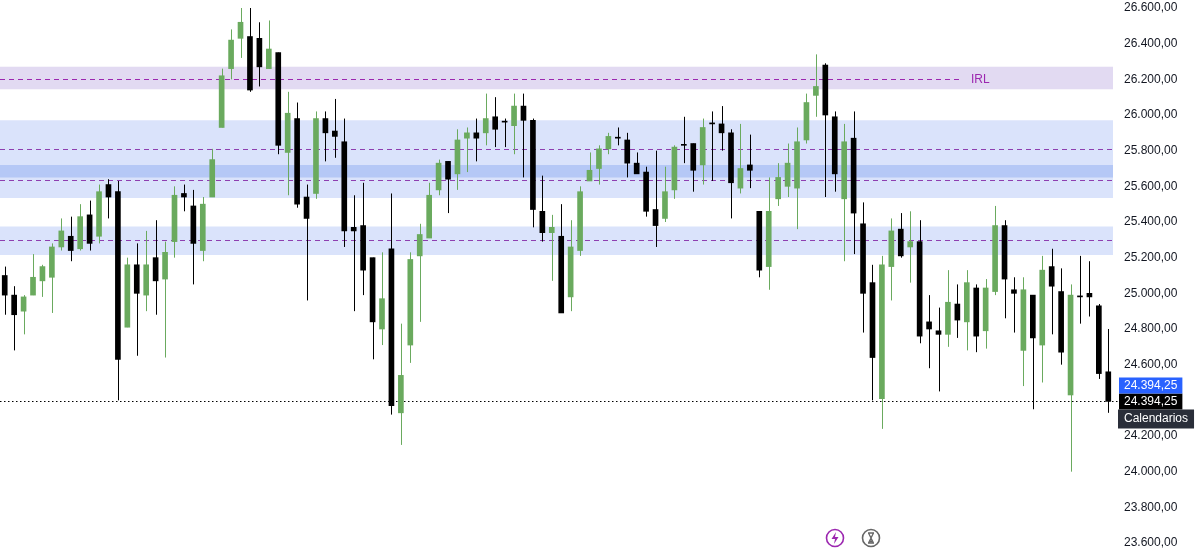 The height and width of the screenshot is (548, 1199). What do you see at coordinates (1151, 470) in the screenshot?
I see `y-tick-label: 24.000,00` at bounding box center [1151, 470].